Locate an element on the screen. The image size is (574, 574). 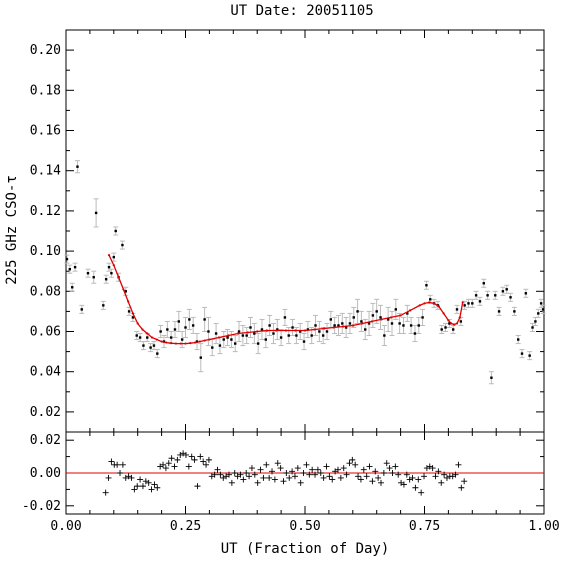
main-y-tick-label: 0.12 is located at coordinates (45, 211).